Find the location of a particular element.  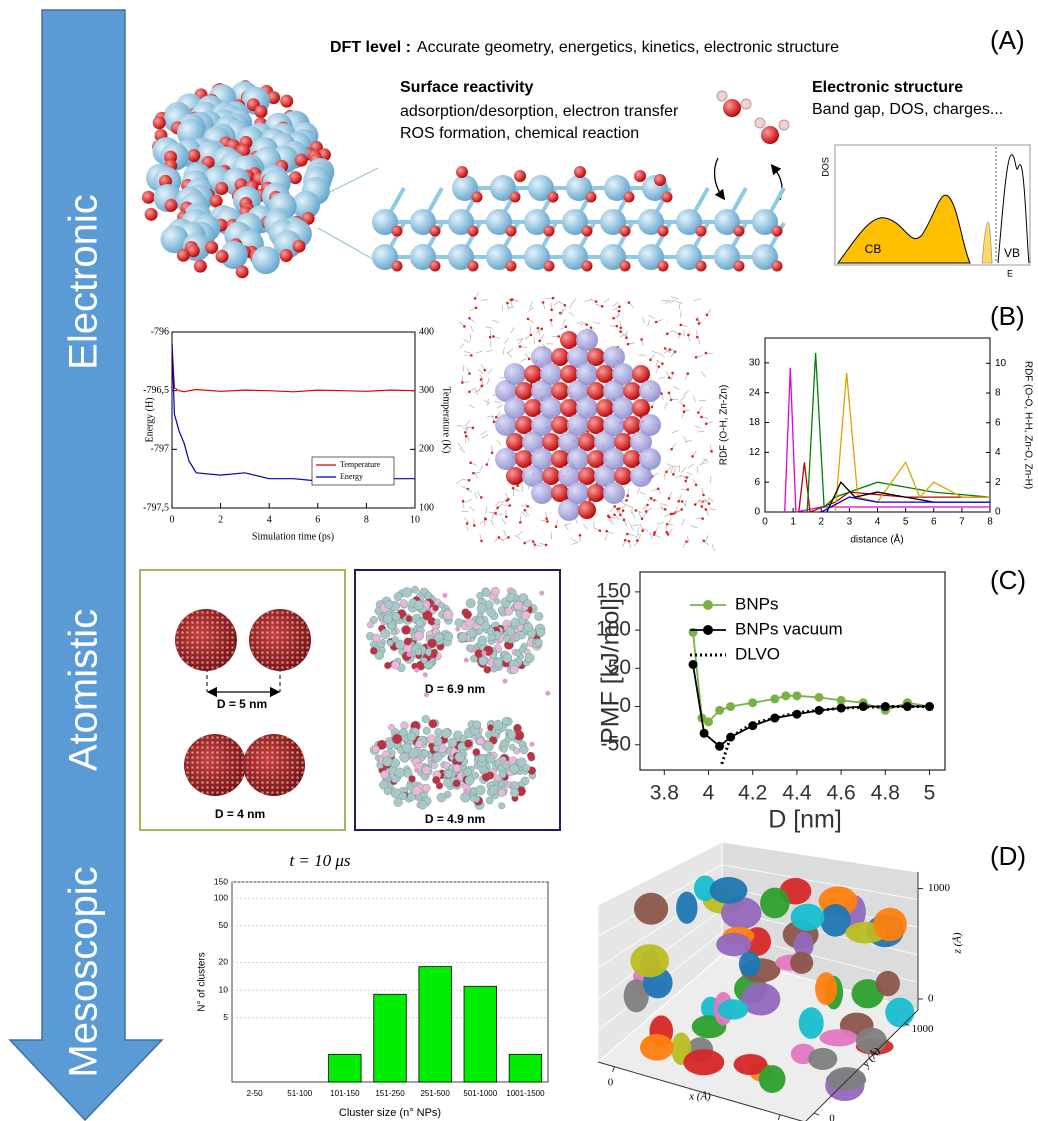

plot-frame is located at coordinates (792, 671).